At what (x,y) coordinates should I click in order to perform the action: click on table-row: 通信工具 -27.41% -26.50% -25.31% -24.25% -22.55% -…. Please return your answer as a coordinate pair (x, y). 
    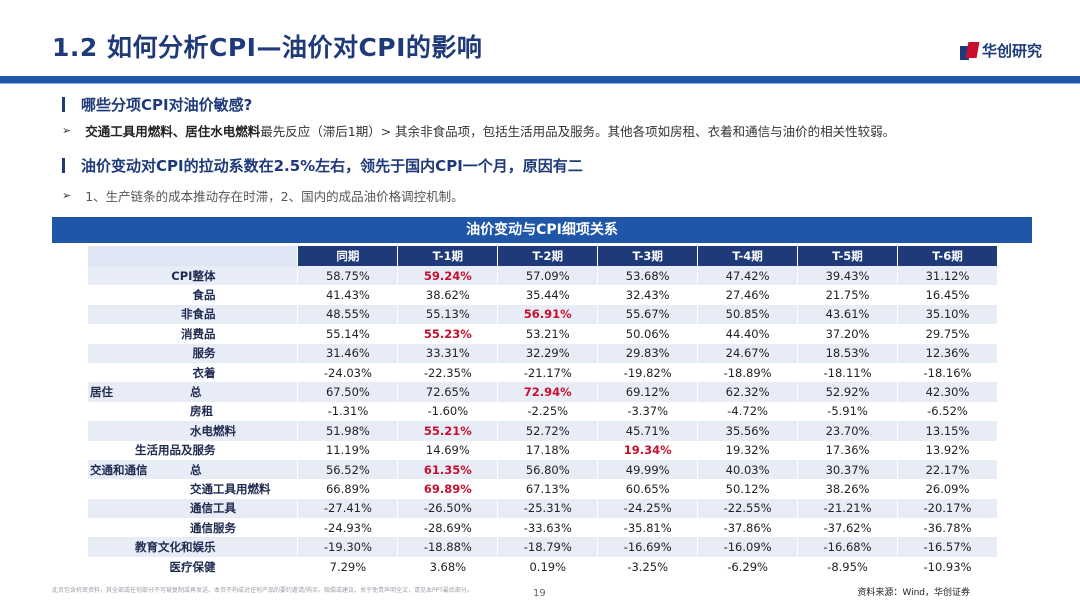
    Looking at the image, I should click on (543, 508).